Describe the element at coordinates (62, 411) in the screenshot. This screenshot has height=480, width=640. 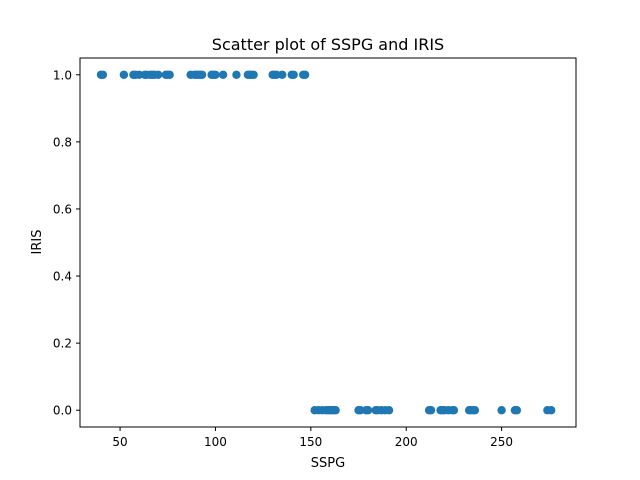
I see `y-tick-label: 0.0` at that location.